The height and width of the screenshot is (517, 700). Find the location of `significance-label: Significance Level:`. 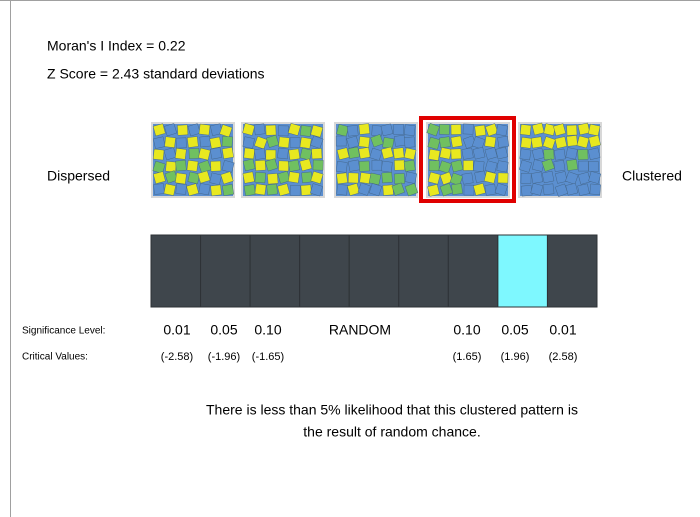

significance-label: Significance Level: is located at coordinates (63, 331).